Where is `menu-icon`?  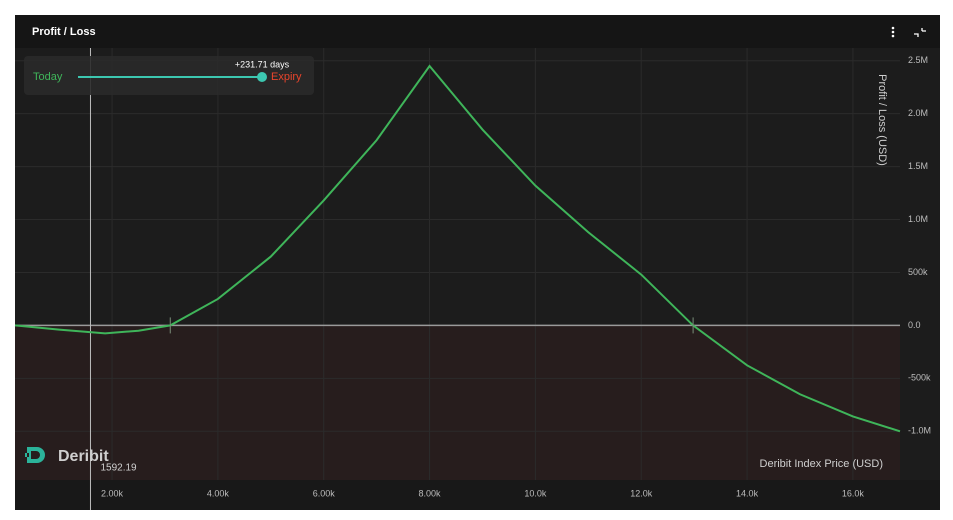 menu-icon is located at coordinates (893, 32).